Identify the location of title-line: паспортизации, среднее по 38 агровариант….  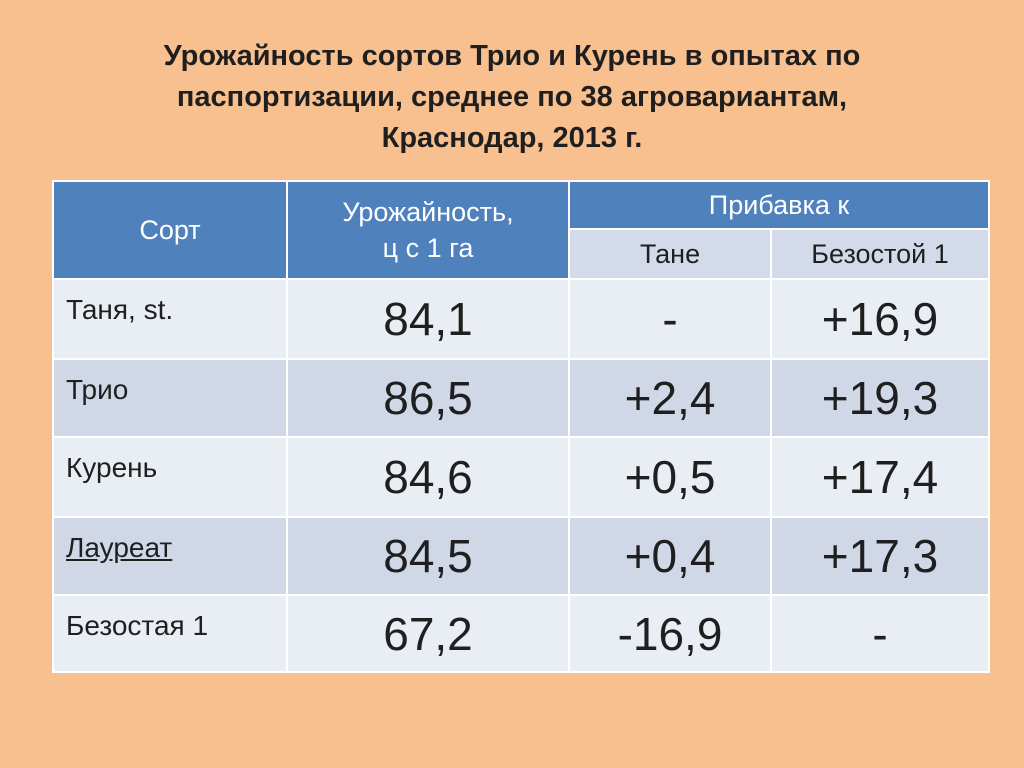
(512, 97).